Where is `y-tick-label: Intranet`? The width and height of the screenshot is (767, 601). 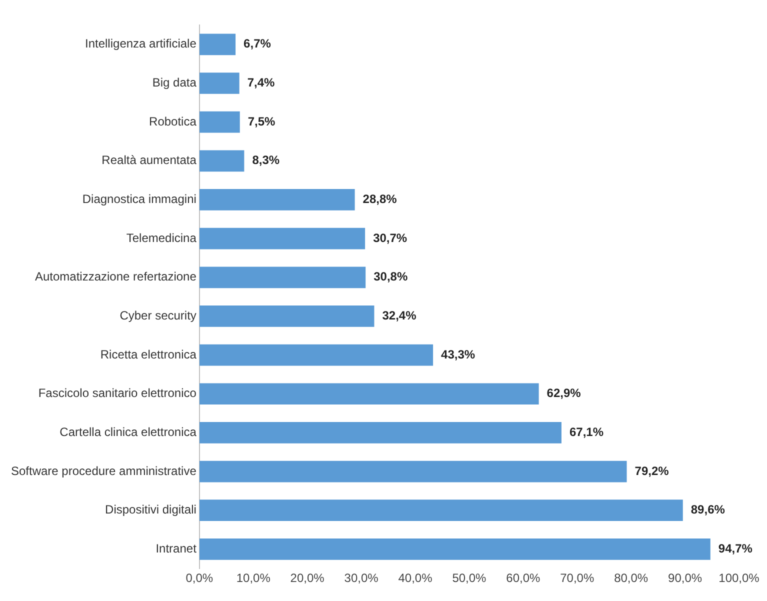 y-tick-label: Intranet is located at coordinates (177, 549).